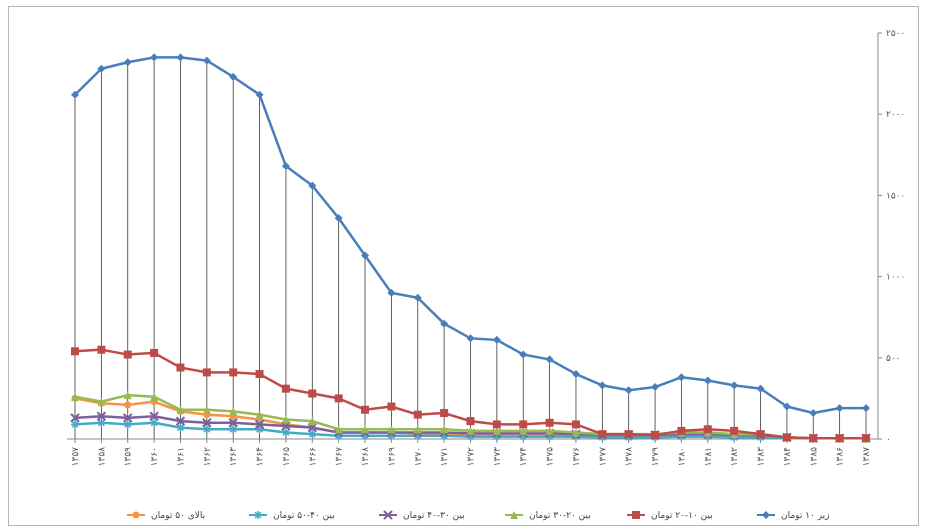 Image resolution: width=927 pixels, height=532 pixels. I want to click on legend-label: بین ۱۰-۲۰ تومان, so click(682, 516).